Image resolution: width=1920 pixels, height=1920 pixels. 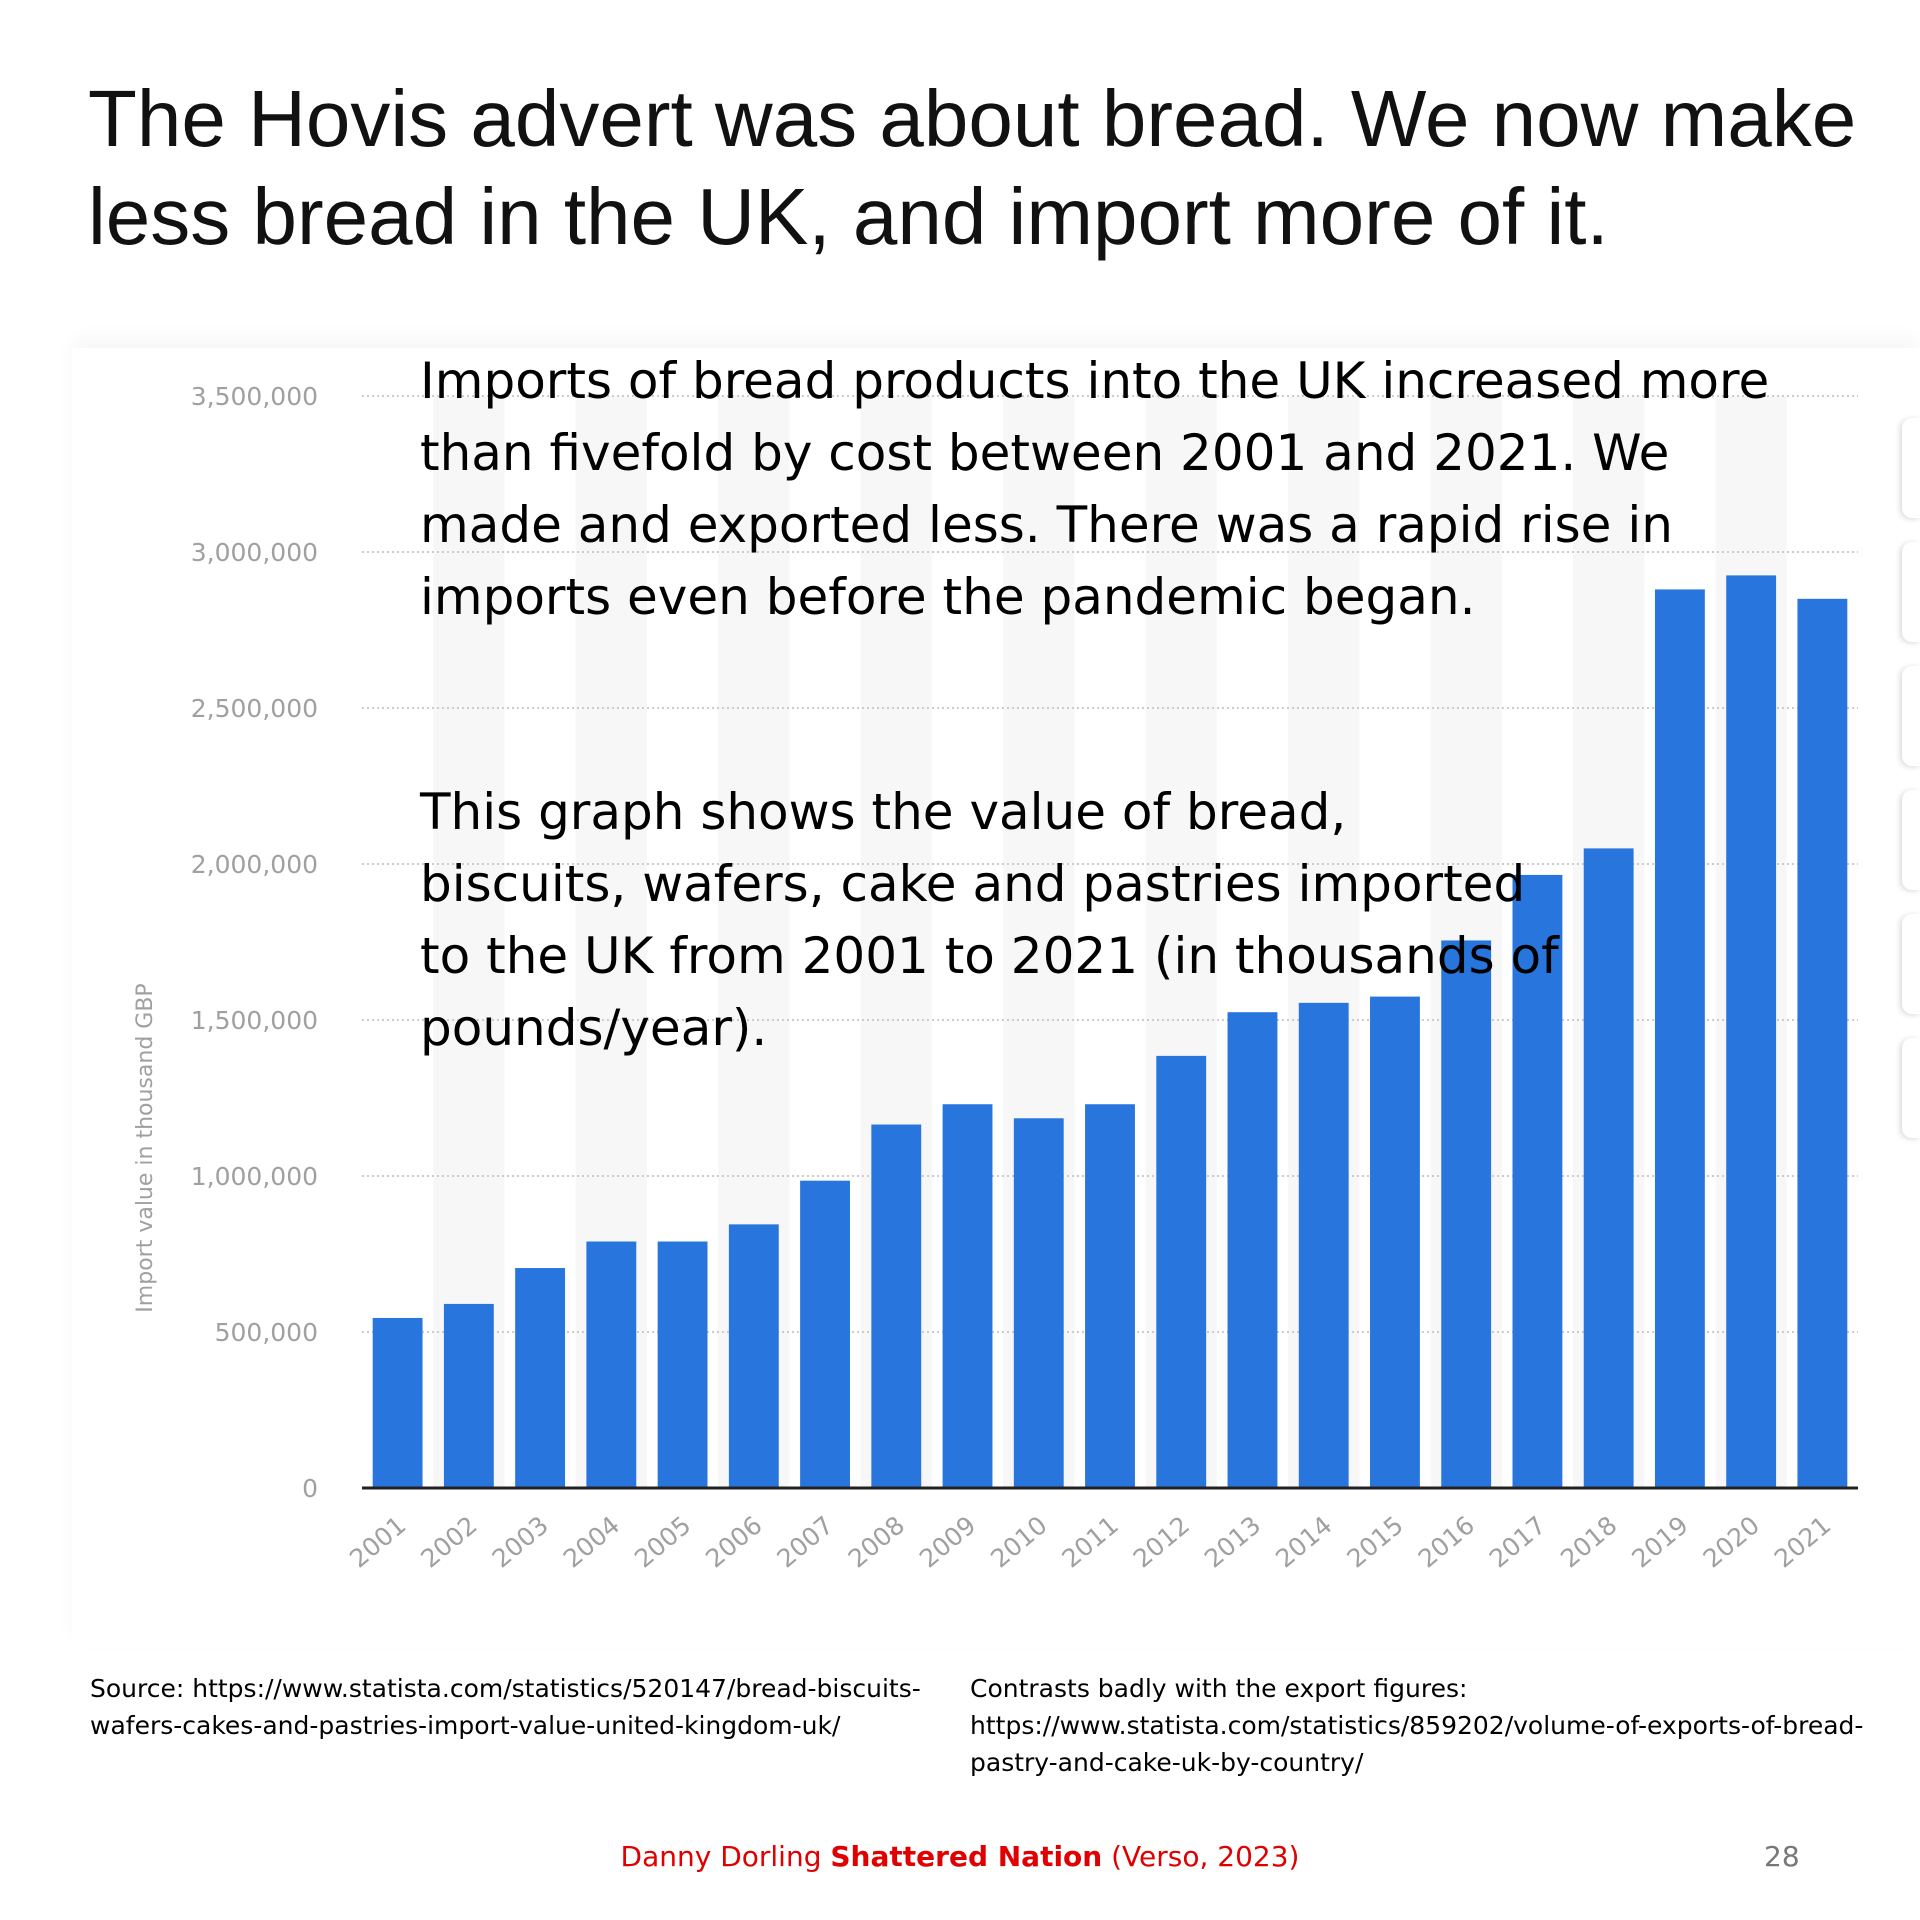 What do you see at coordinates (254, 1176) in the screenshot?
I see `y-tick-label: 1,000,000` at bounding box center [254, 1176].